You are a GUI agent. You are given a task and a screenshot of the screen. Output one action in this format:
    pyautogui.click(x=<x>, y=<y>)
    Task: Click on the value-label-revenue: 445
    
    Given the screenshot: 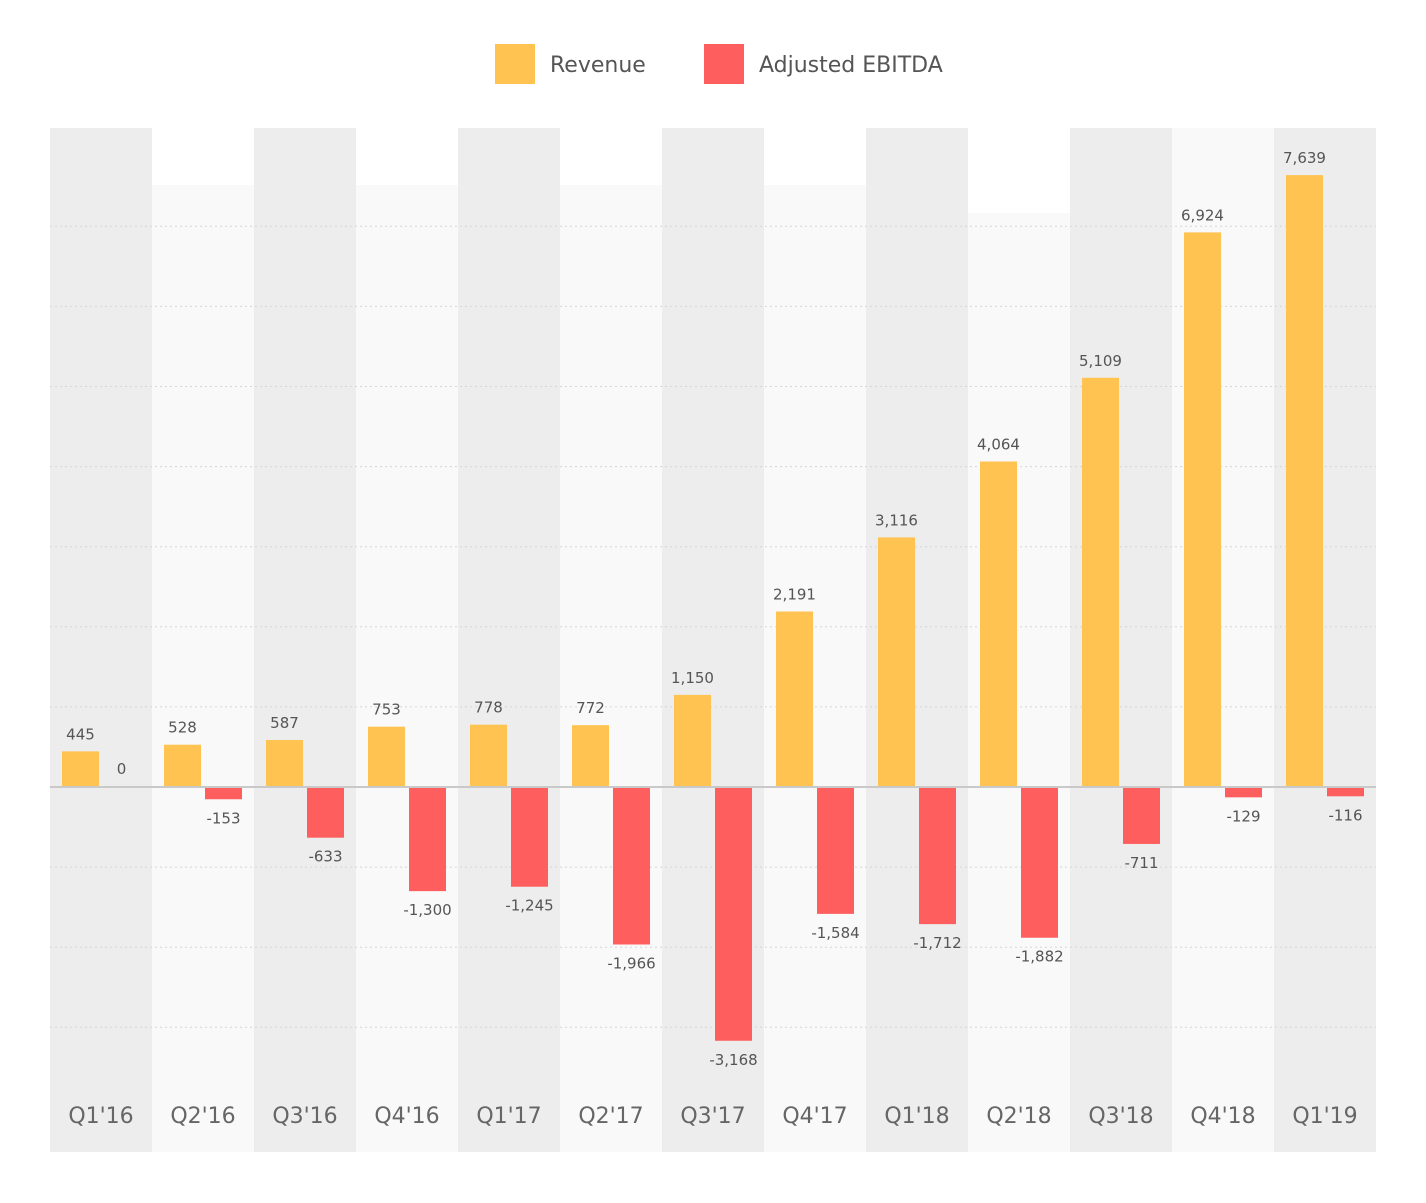 What is the action you would take?
    pyautogui.click(x=80, y=734)
    